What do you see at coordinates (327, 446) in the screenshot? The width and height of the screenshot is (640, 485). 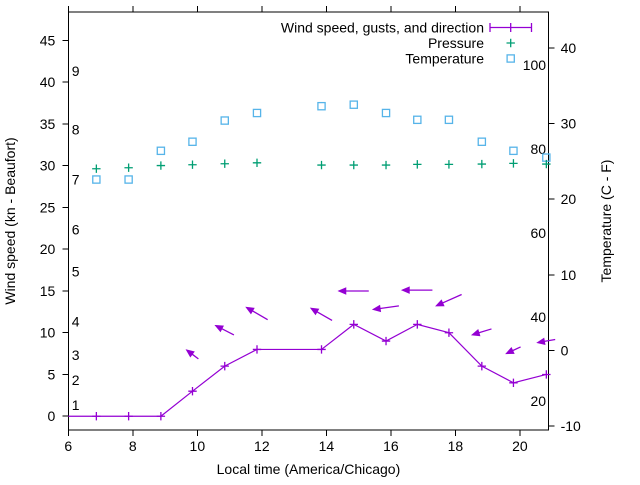 I see `x-axis-tick-label: 14` at bounding box center [327, 446].